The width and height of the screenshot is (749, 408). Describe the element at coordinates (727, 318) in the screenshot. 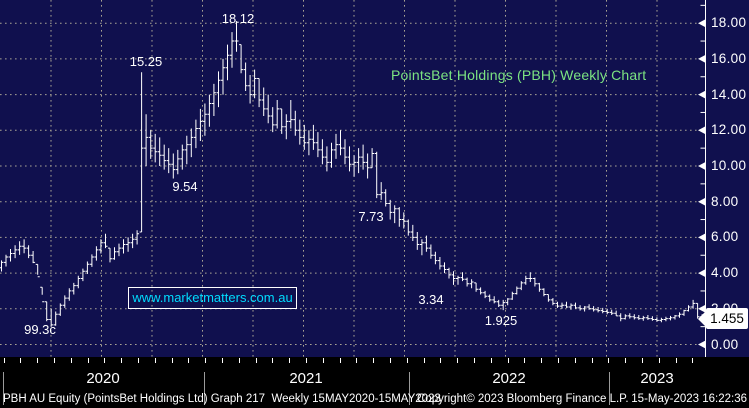

I see `last-price-value: 1.455` at that location.